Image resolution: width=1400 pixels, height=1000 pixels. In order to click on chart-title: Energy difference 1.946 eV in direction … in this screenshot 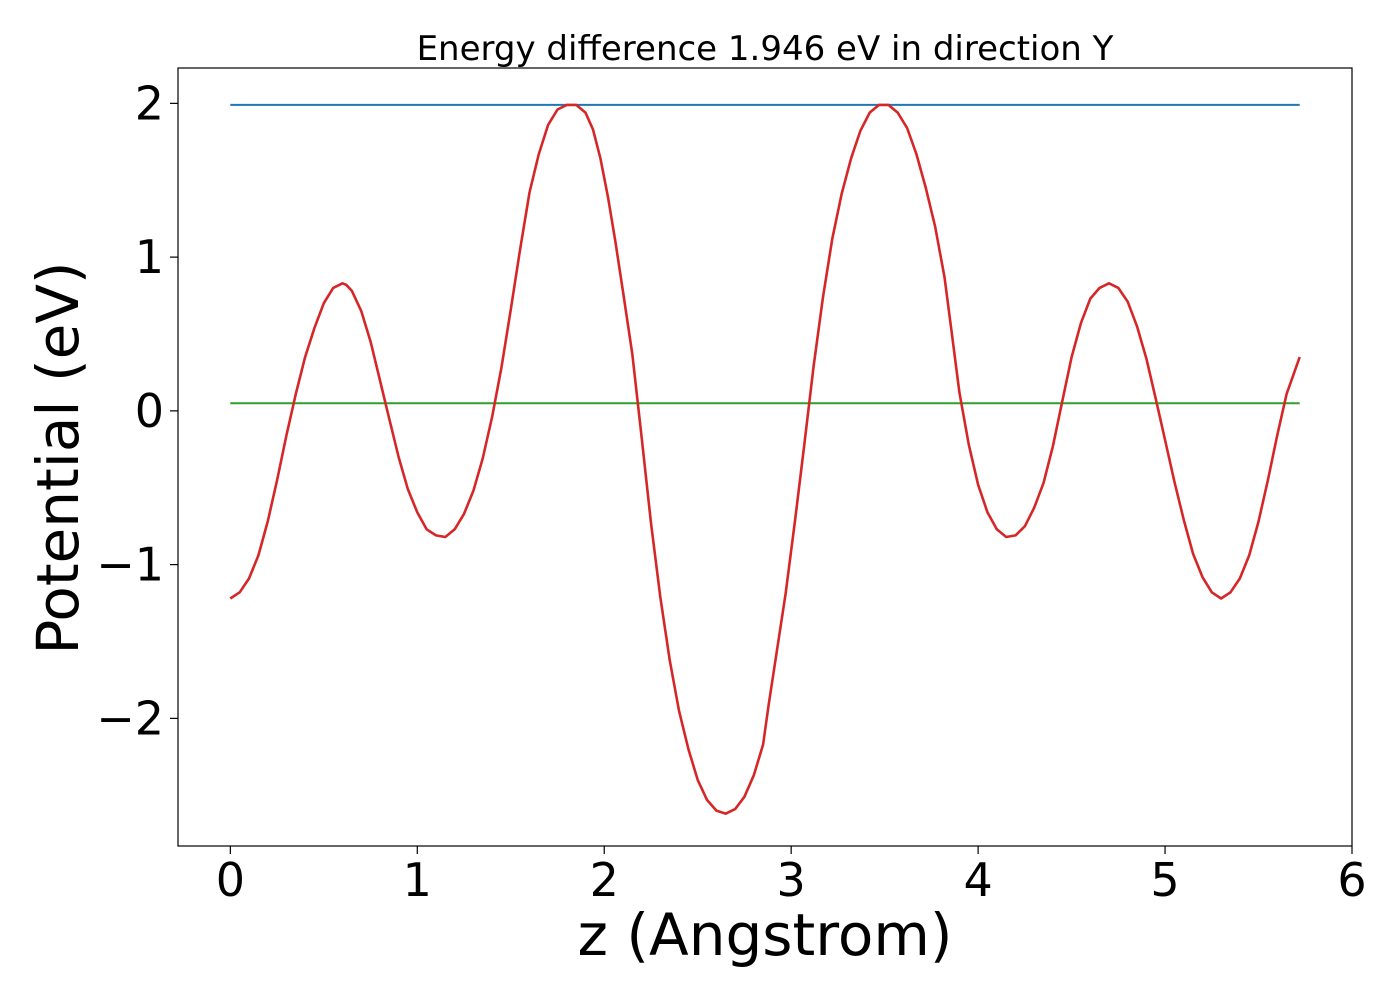, I will do `click(765, 49)`.